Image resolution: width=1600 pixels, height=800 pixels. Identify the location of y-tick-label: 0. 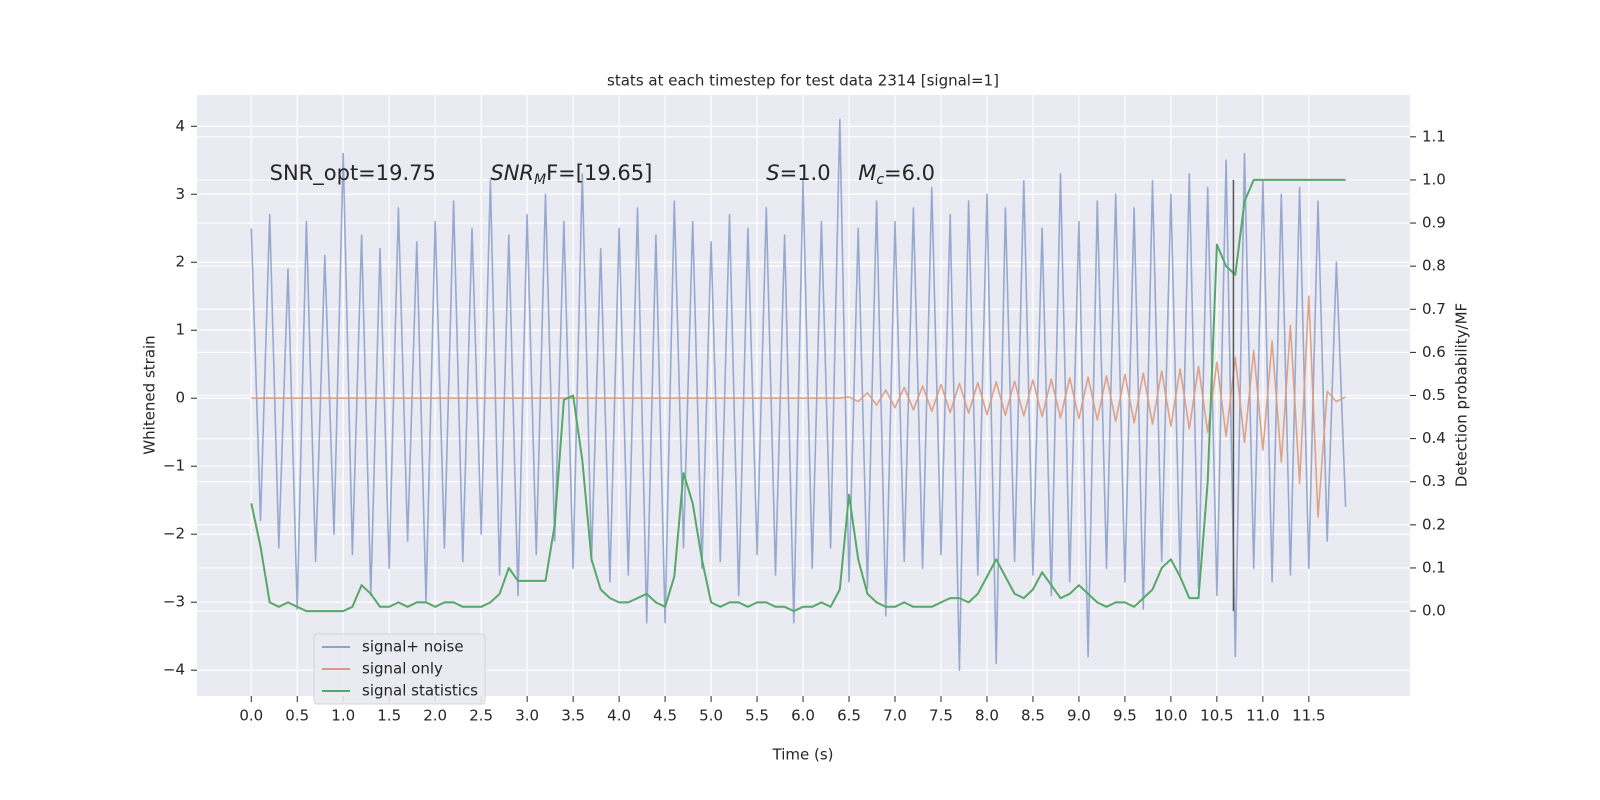
(180, 398).